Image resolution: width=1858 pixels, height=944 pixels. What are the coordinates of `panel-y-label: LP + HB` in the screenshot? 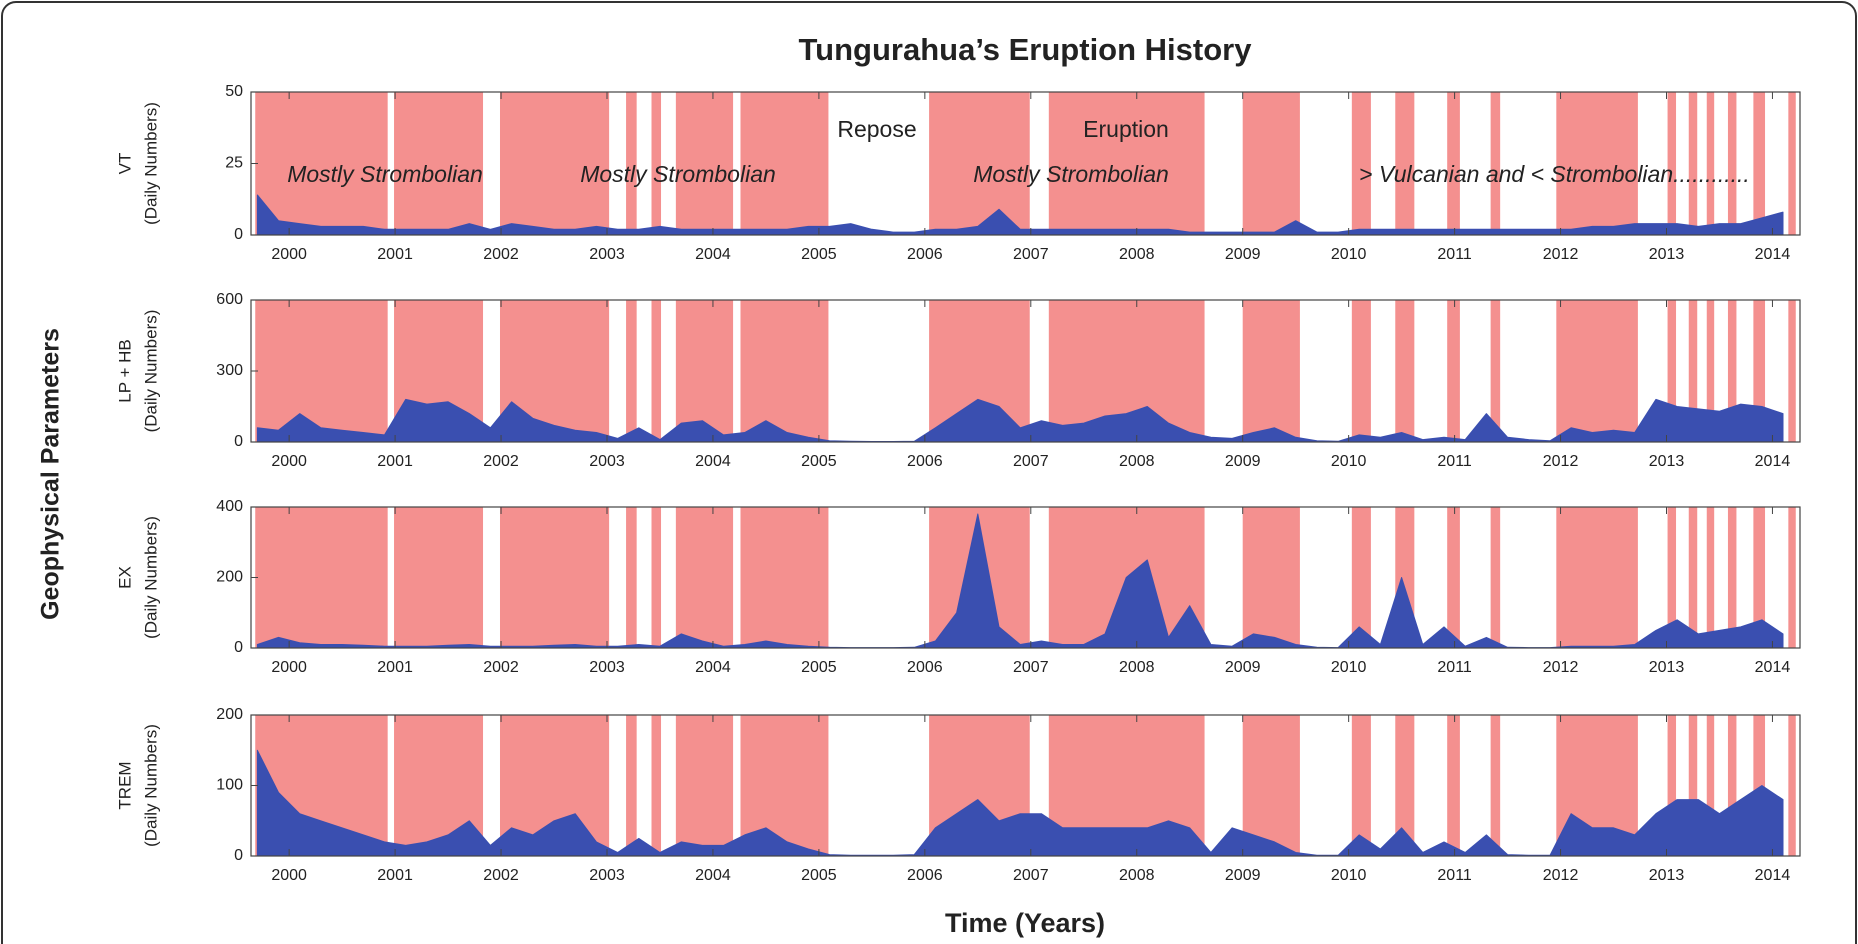 It's located at (124, 370).